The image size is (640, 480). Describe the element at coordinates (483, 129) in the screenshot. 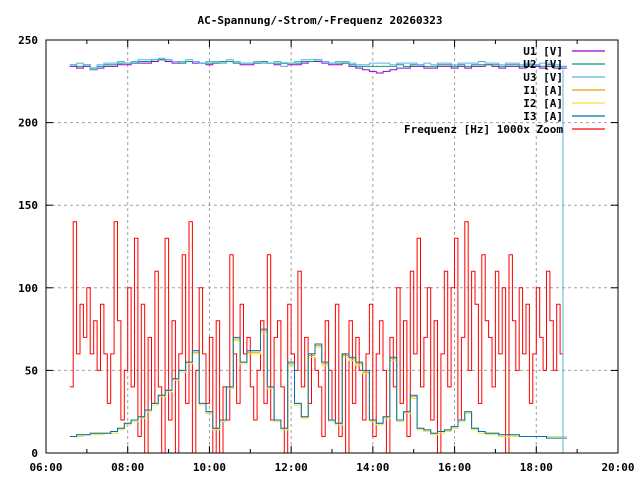

I see `legend-label: Frequenz [Hz] 1000x Zoom` at that location.